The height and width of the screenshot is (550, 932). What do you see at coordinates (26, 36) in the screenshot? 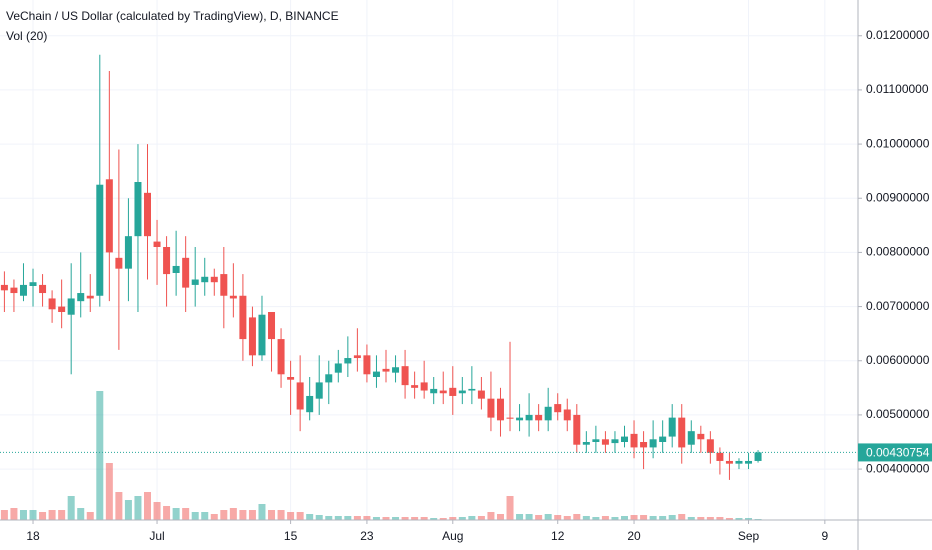
I see `volume-label: Vol (20)` at bounding box center [26, 36].